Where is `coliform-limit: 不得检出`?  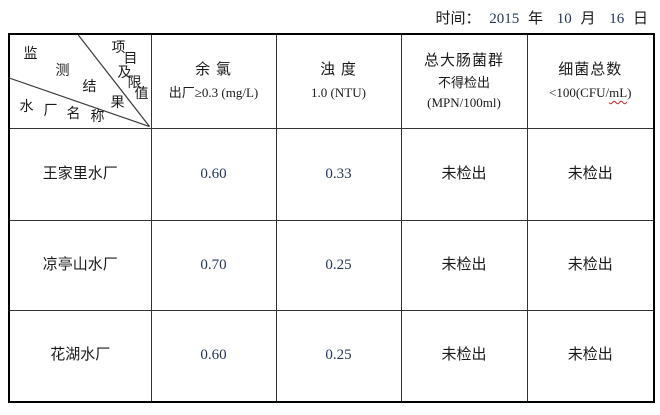 coliform-limit: 不得检出 is located at coordinates (463, 82).